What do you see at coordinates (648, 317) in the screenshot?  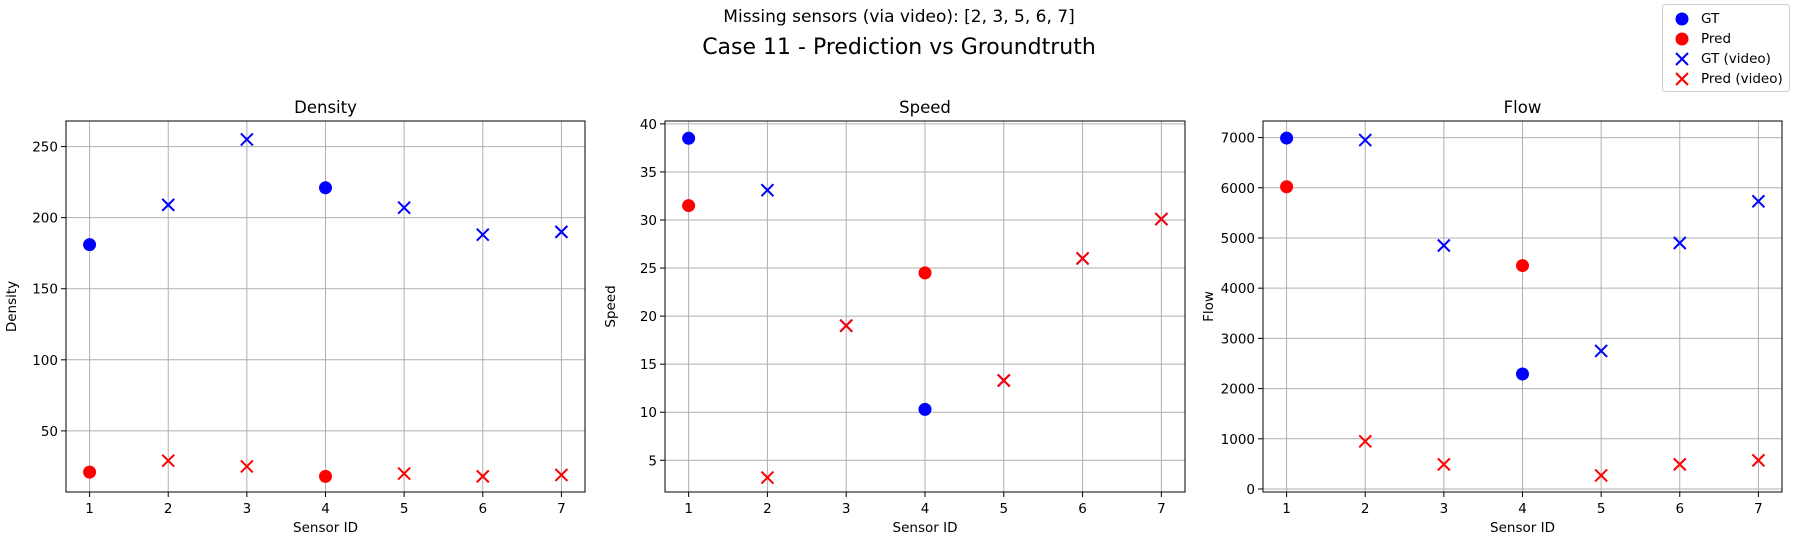 I see `y-tick-label: 20` at bounding box center [648, 317].